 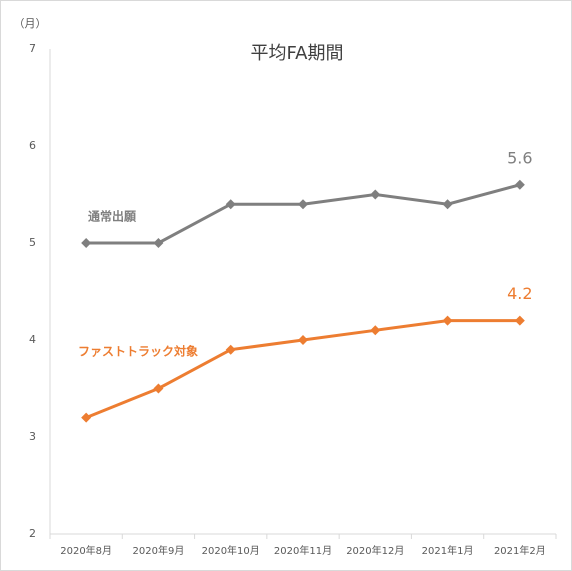 What do you see at coordinates (231, 550) in the screenshot?
I see `x-tick-label: 2020年10月` at bounding box center [231, 550].